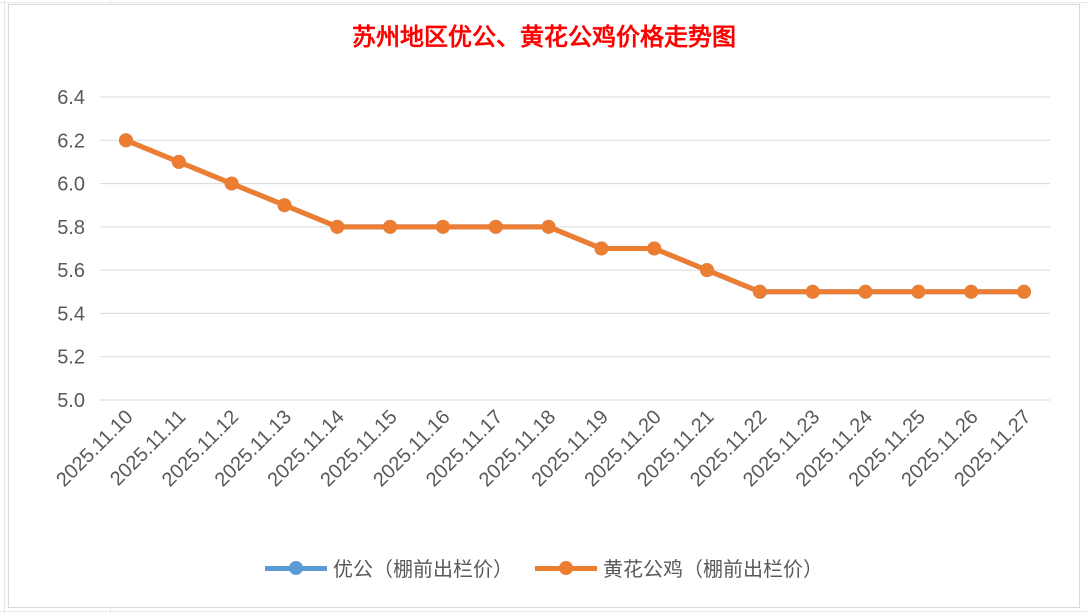 Image resolution: width=1088 pixels, height=614 pixels. I want to click on legend-label: 黄花公鸡（棚前出栏价）, so click(713, 569).